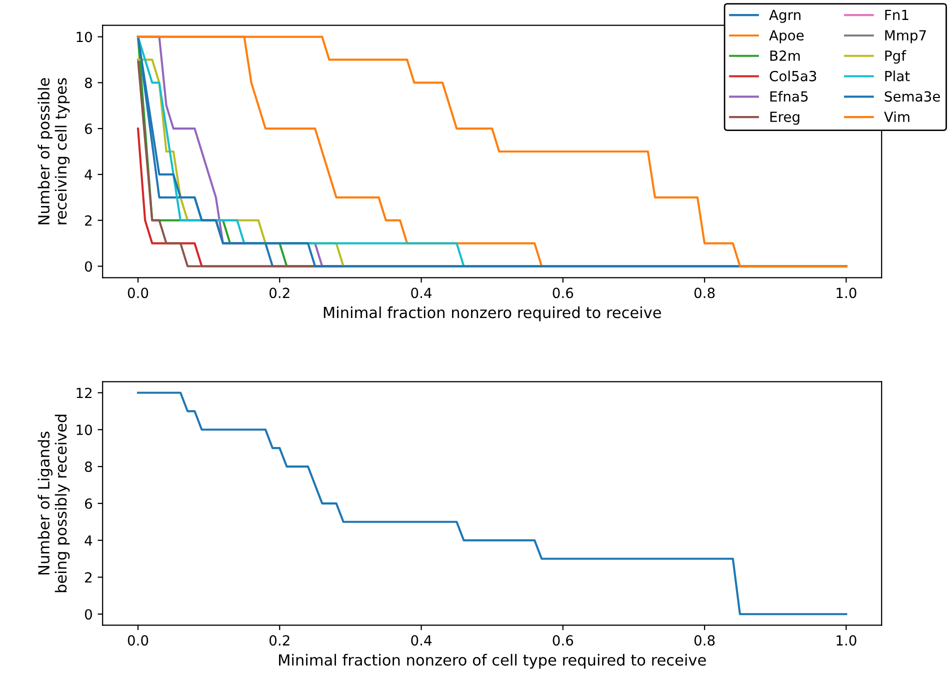 This screenshot has height=684, width=950. I want to click on legend-label: Fn1, so click(896, 15).